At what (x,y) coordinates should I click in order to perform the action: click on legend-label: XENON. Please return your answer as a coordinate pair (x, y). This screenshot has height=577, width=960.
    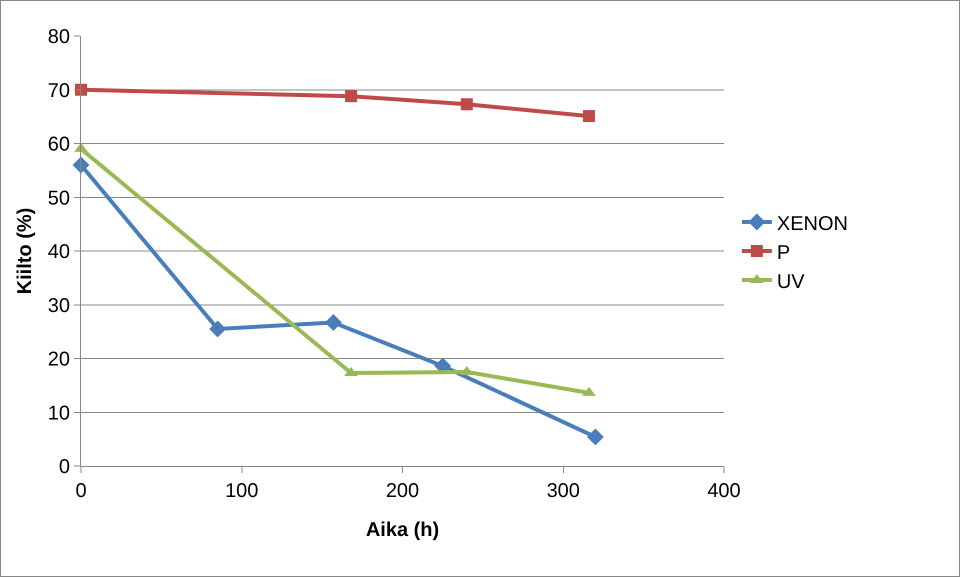
    Looking at the image, I should click on (812, 223).